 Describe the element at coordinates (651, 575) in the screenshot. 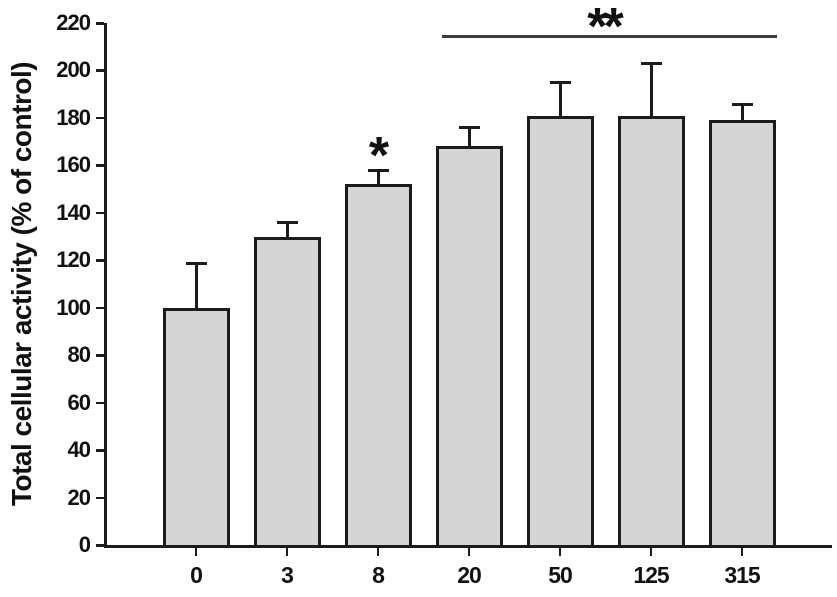

I see `x-tick-label: 125` at that location.